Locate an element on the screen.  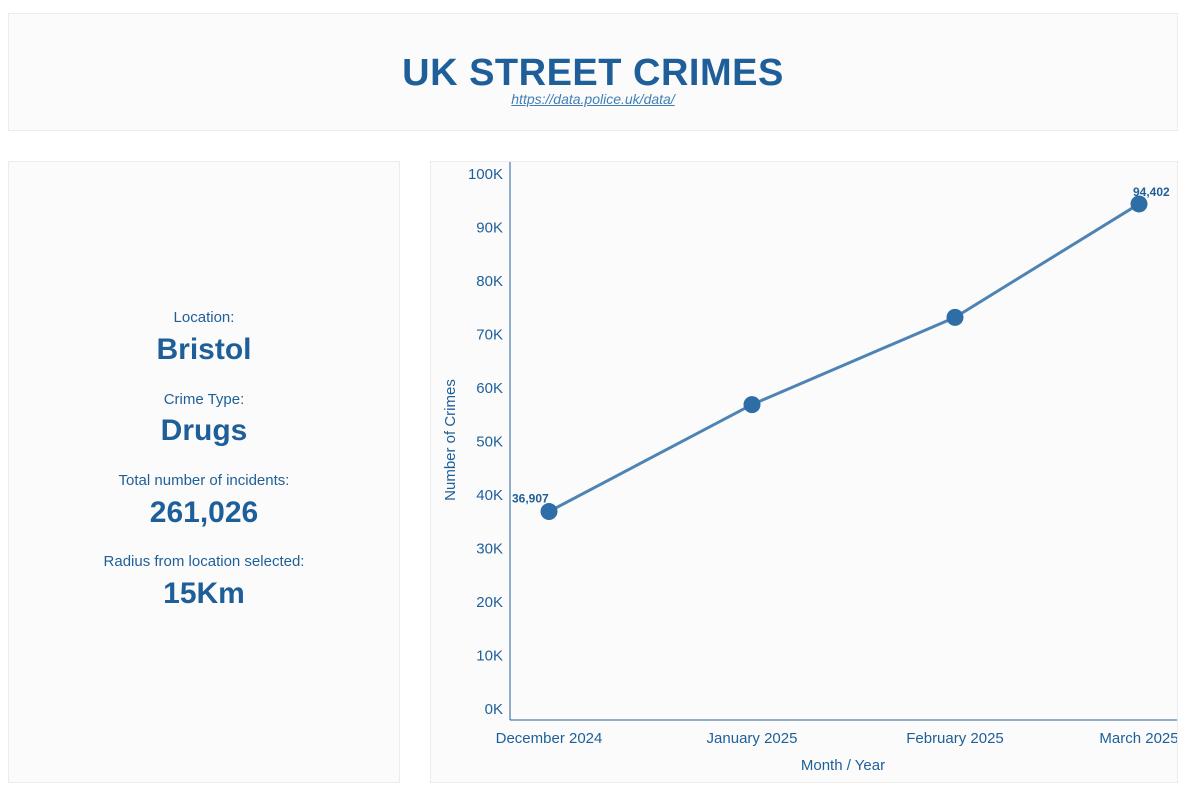
radius-value: 15Km is located at coordinates (204, 593).